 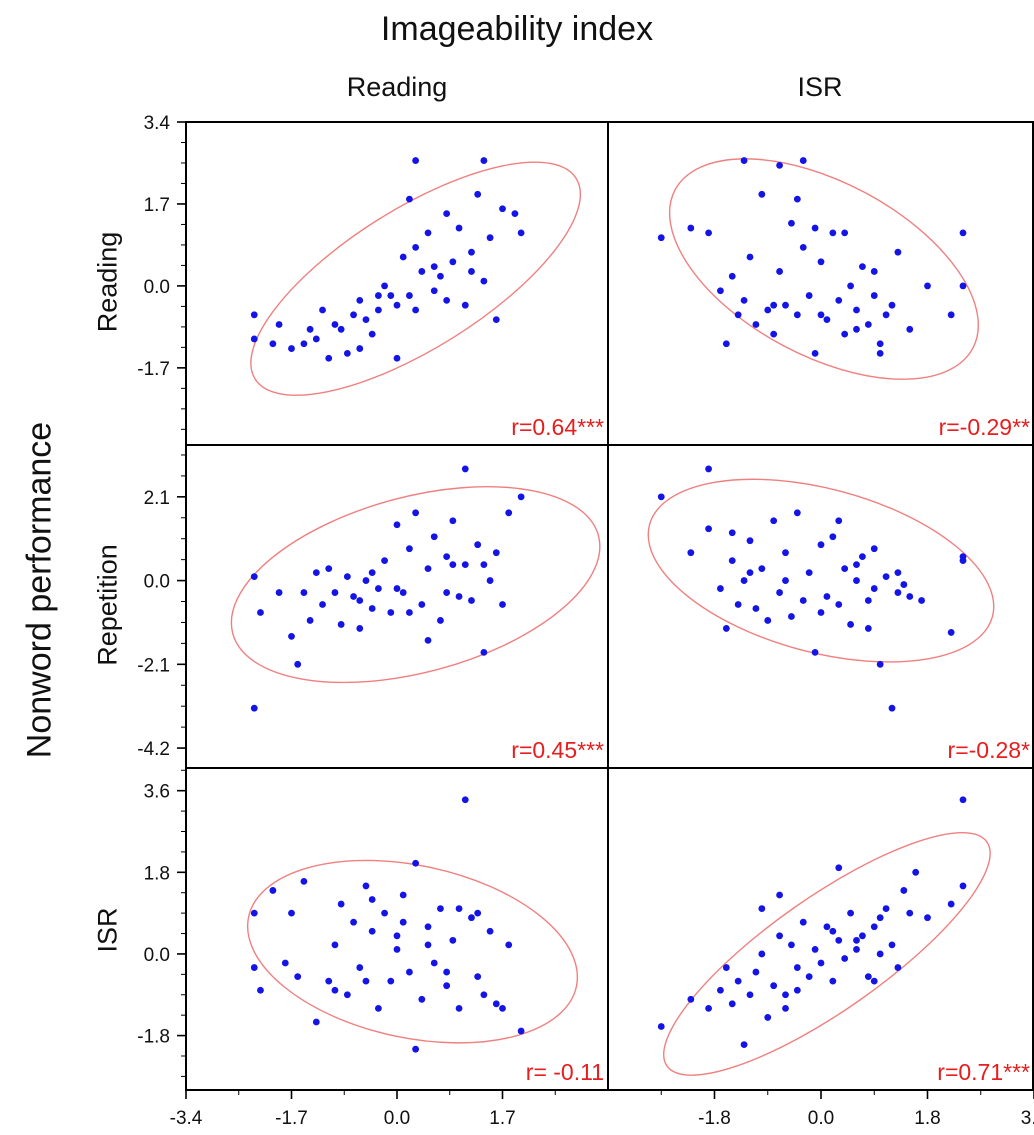 I want to click on confidence-ellipse-p1, so click(x=416, y=278).